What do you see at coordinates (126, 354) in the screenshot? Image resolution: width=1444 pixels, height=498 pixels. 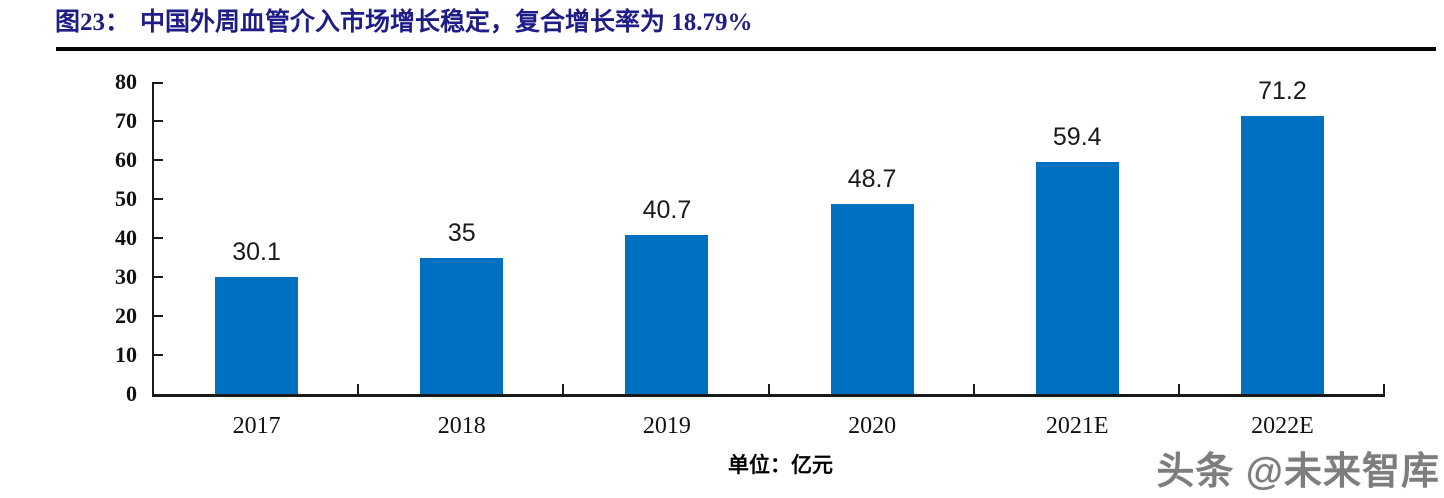 I see `y-axis-tick-label: 10` at bounding box center [126, 354].